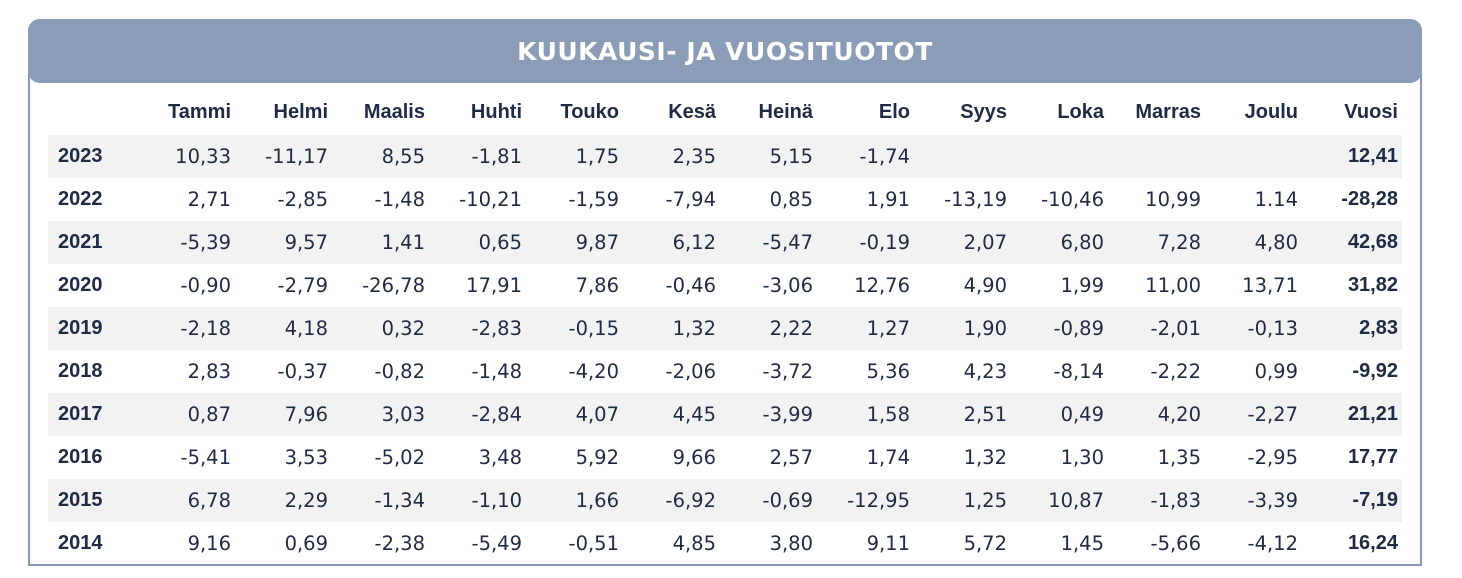  I want to click on month-return-cell: -1,10, so click(479, 500).